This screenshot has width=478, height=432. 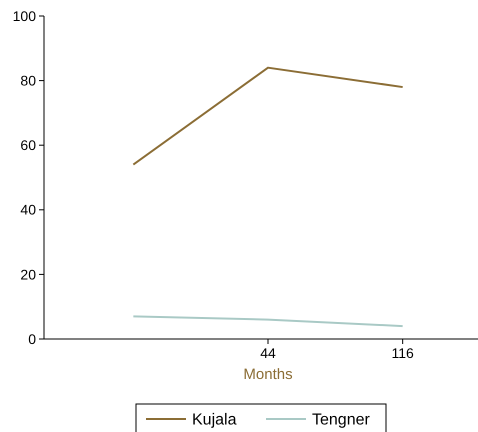 What do you see at coordinates (268, 353) in the screenshot?
I see `x-tick-label: 44` at bounding box center [268, 353].